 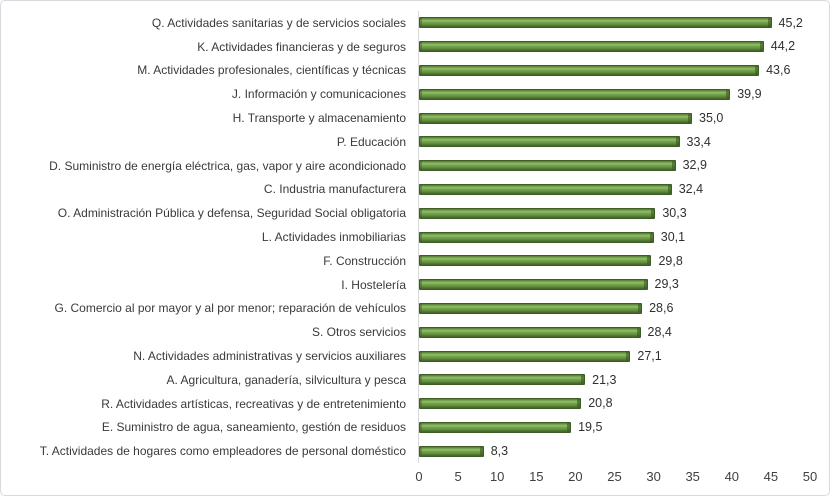 What do you see at coordinates (415, 260) in the screenshot?
I see `chart-row: F. Construcción 29,8` at bounding box center [415, 260].